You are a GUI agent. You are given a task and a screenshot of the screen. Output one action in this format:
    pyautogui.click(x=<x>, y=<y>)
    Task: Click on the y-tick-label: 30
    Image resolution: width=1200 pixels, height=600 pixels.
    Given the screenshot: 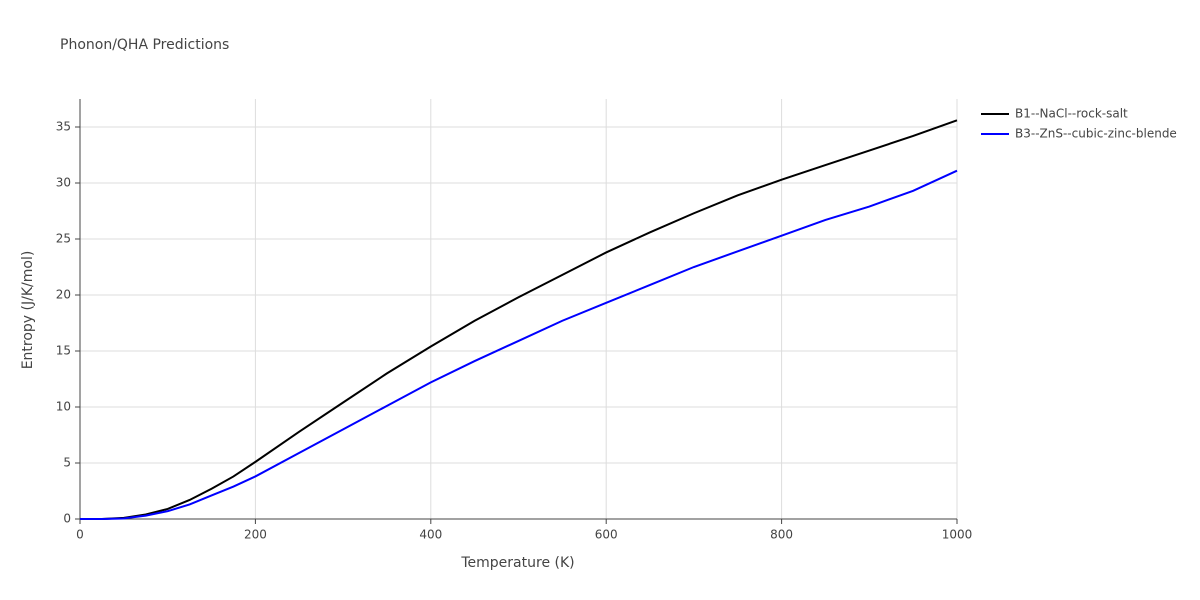 What is the action you would take?
    pyautogui.click(x=63, y=183)
    